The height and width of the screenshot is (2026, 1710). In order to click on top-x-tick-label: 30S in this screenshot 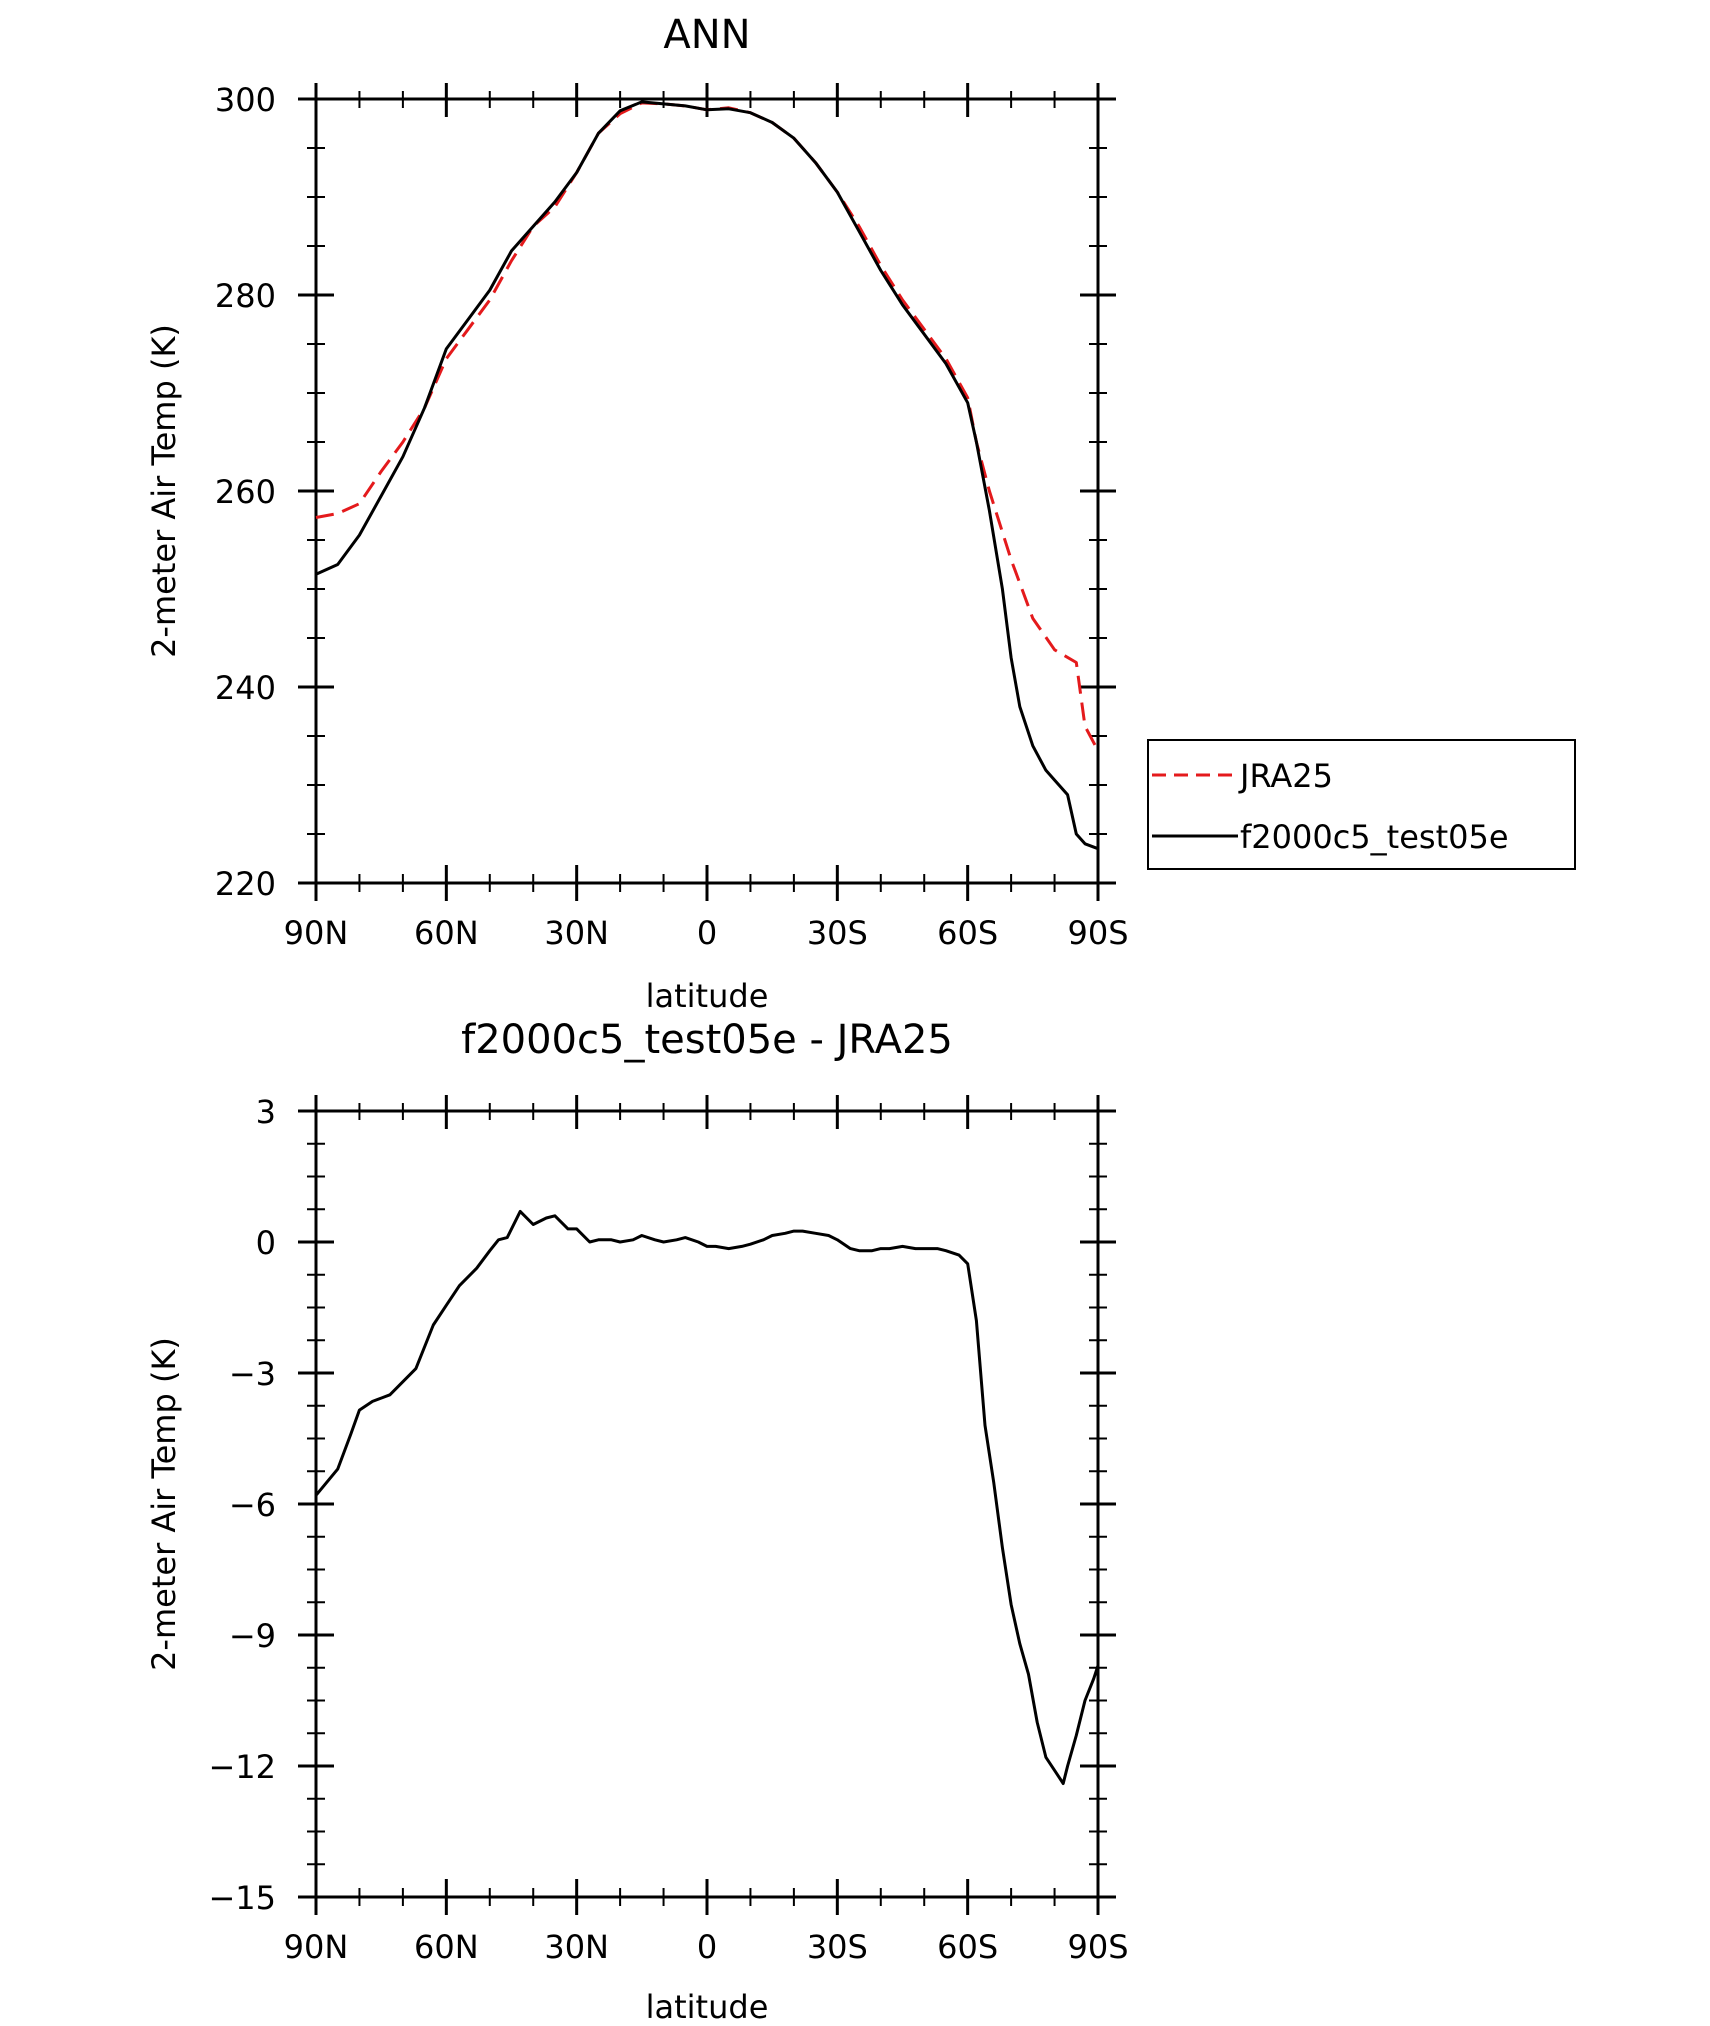, I will do `click(837, 933)`.